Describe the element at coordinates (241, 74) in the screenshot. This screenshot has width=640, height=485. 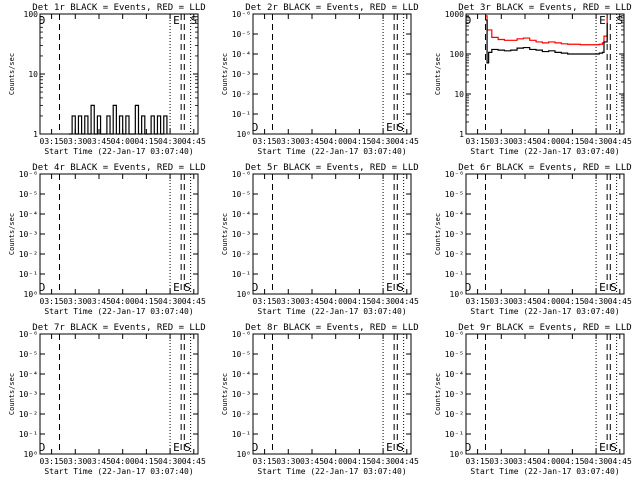
I see `y-tick-label: 10⁻³` at that location.